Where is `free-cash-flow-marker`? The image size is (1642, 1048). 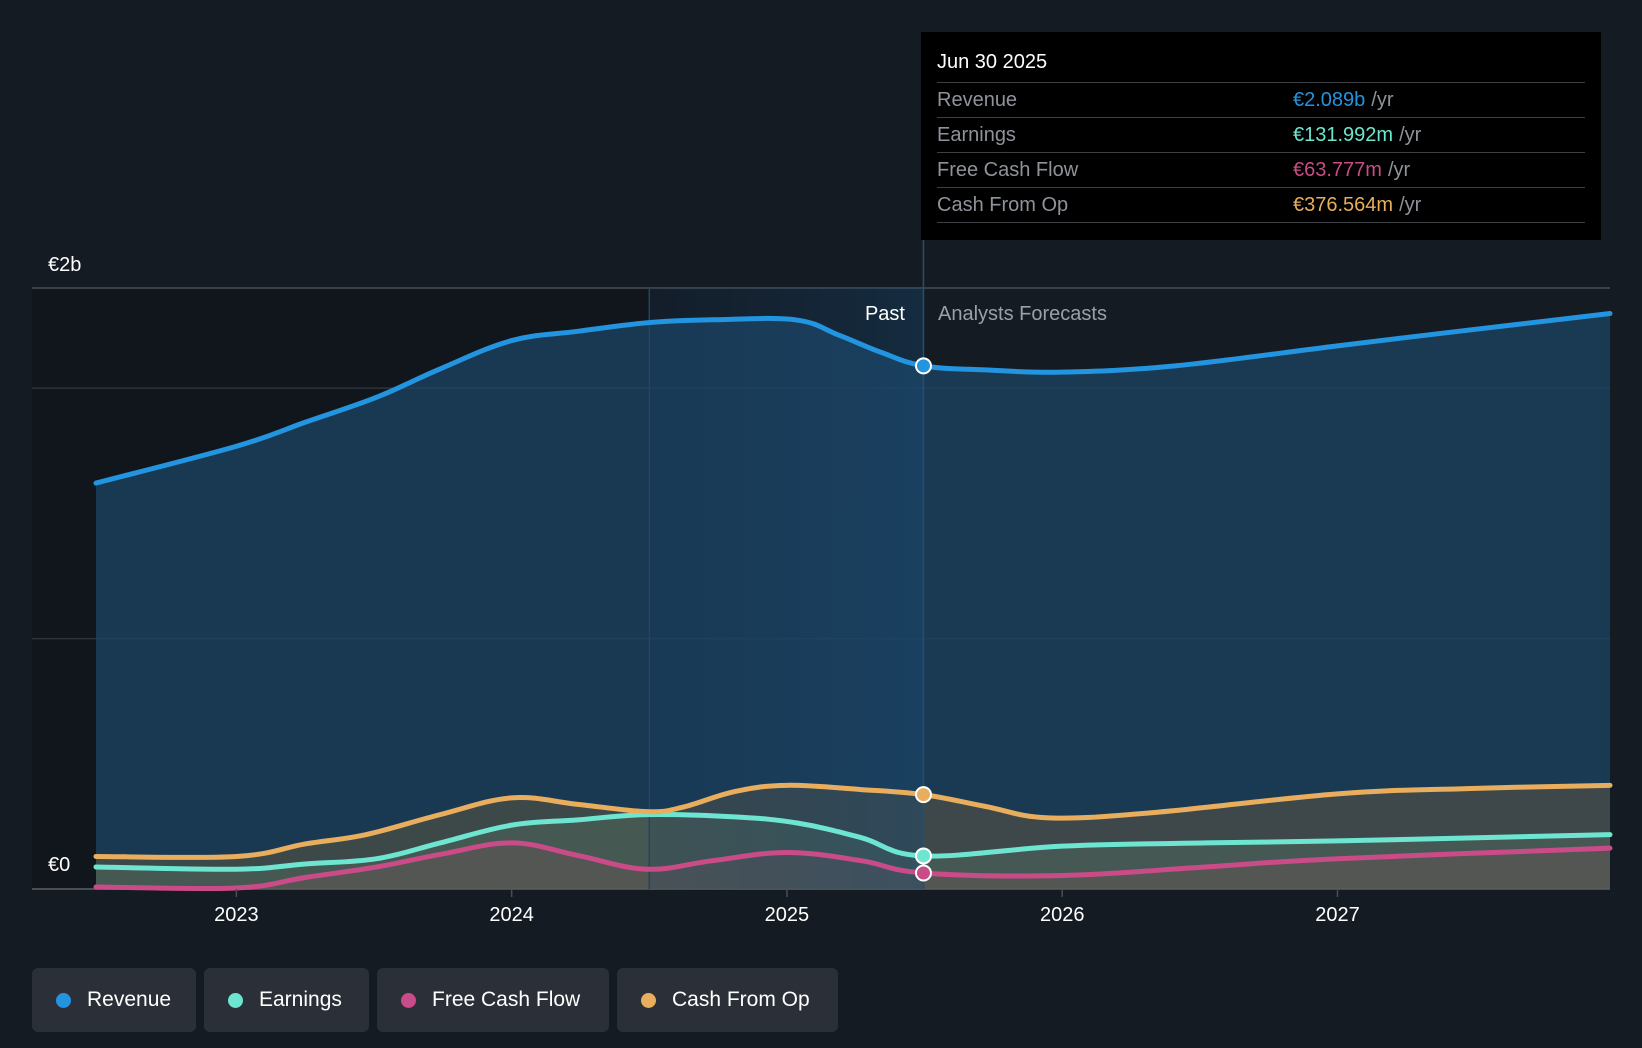
free-cash-flow-marker is located at coordinates (923, 873).